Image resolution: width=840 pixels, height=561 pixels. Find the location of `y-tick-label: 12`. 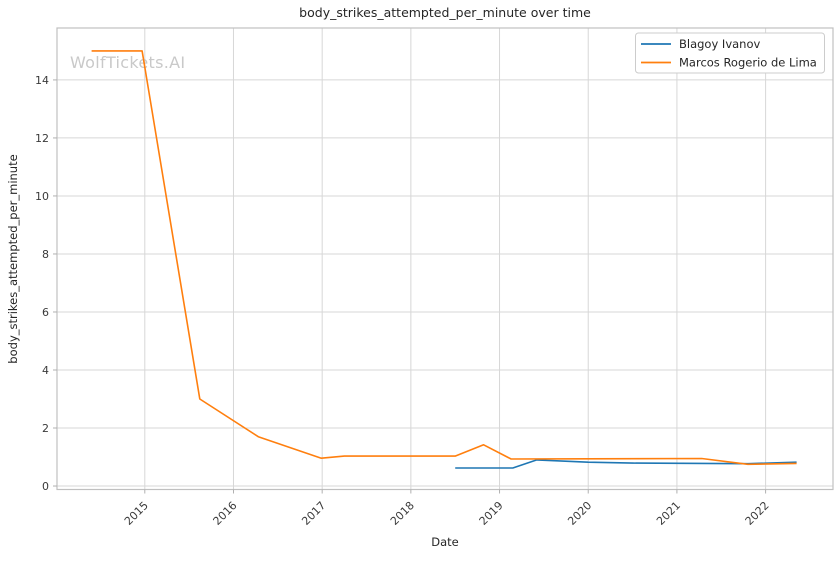

y-tick-label: 12 is located at coordinates (42, 138).